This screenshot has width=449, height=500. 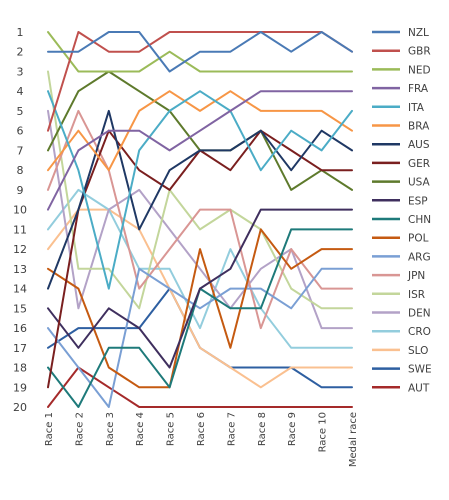 What do you see at coordinates (20, 71) in the screenshot?
I see `y-tick-label: 3` at bounding box center [20, 71].